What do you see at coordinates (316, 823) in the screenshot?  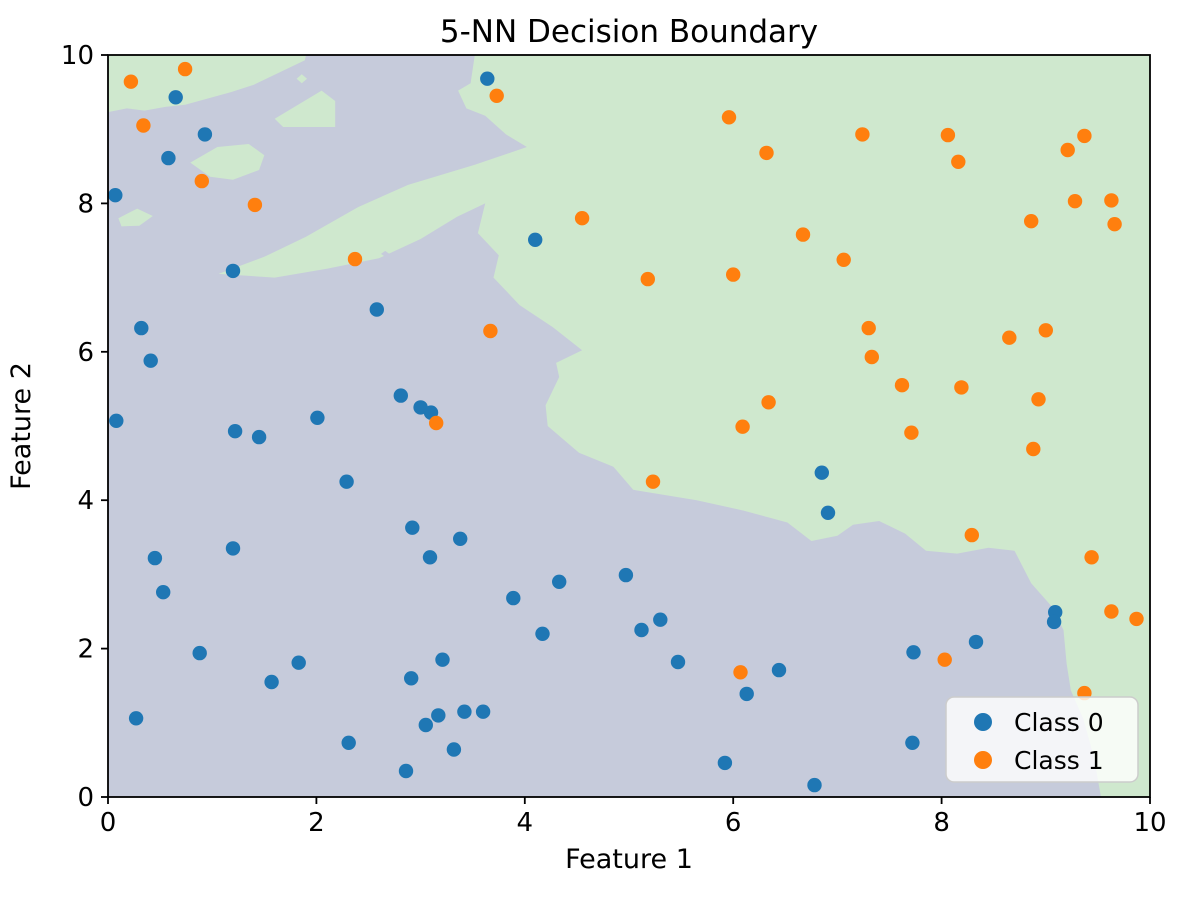 I see `x-tick-label: 2` at bounding box center [316, 823].